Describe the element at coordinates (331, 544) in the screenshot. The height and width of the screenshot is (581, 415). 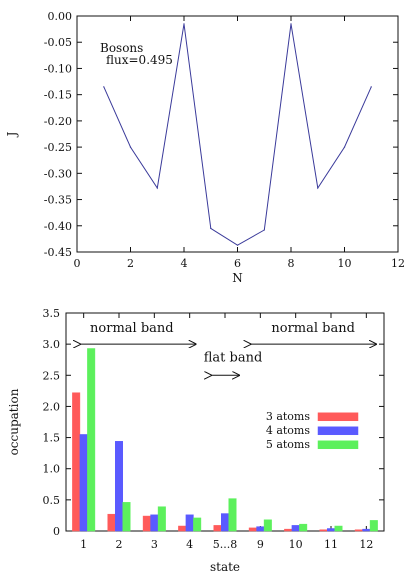
I see `bottom-x-tick-label: 11` at that location.